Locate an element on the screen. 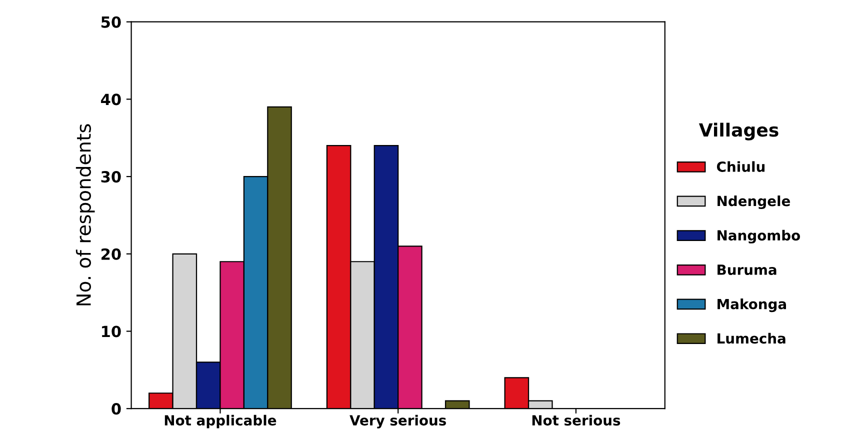 This screenshot has width=847, height=437. y-tick-label: 40 is located at coordinates (110, 100).